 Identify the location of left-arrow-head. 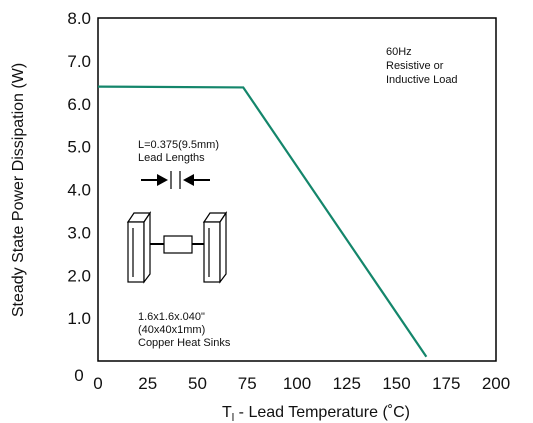
(162, 180).